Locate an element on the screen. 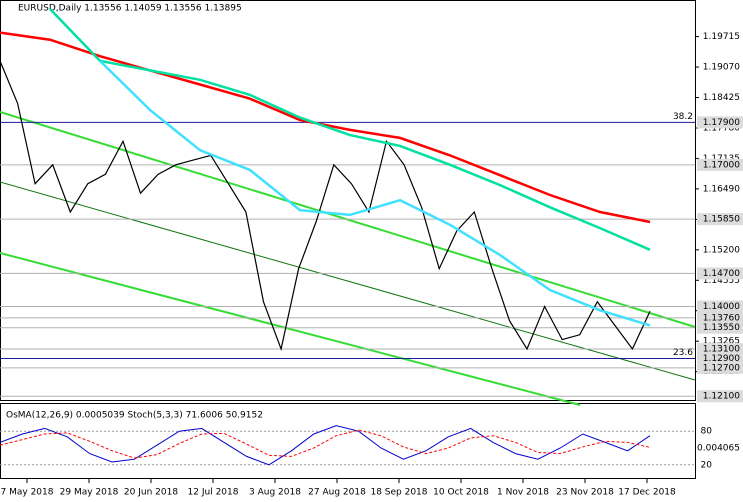 The width and height of the screenshot is (743, 502). level-label: 1.17000 is located at coordinates (721, 165).